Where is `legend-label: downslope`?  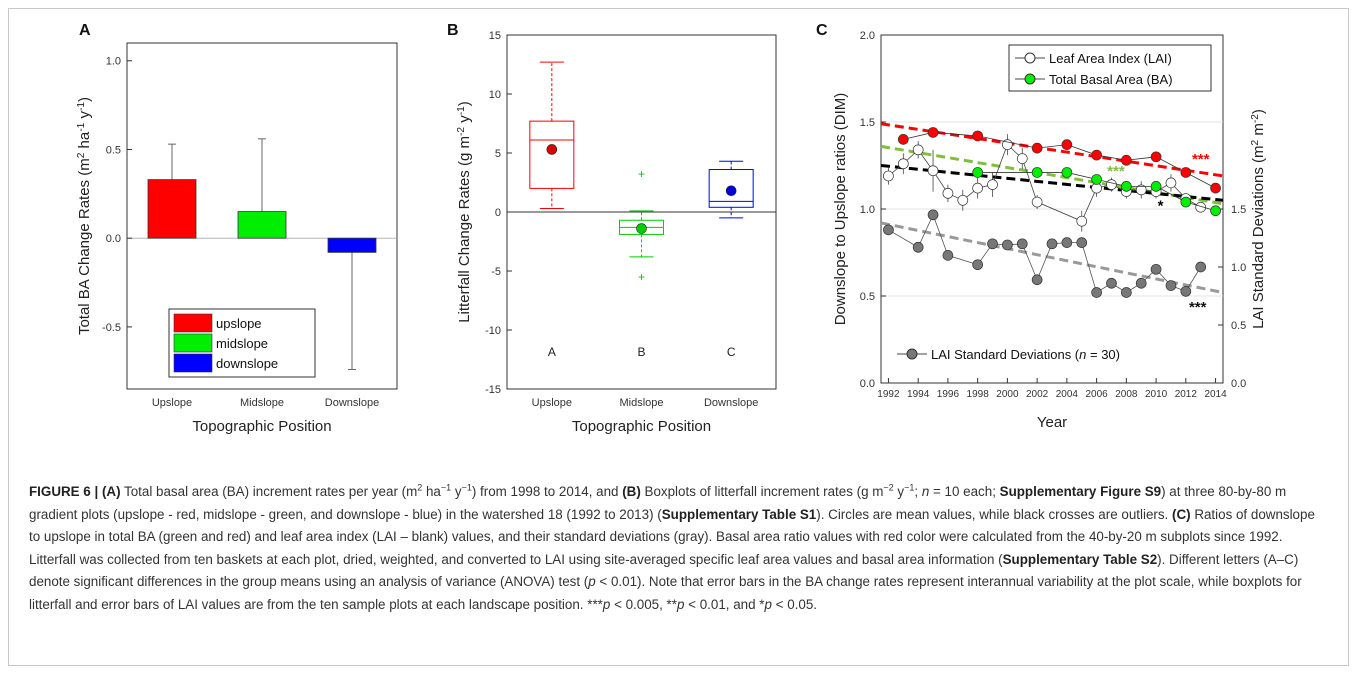 legend-label: downslope is located at coordinates (247, 363).